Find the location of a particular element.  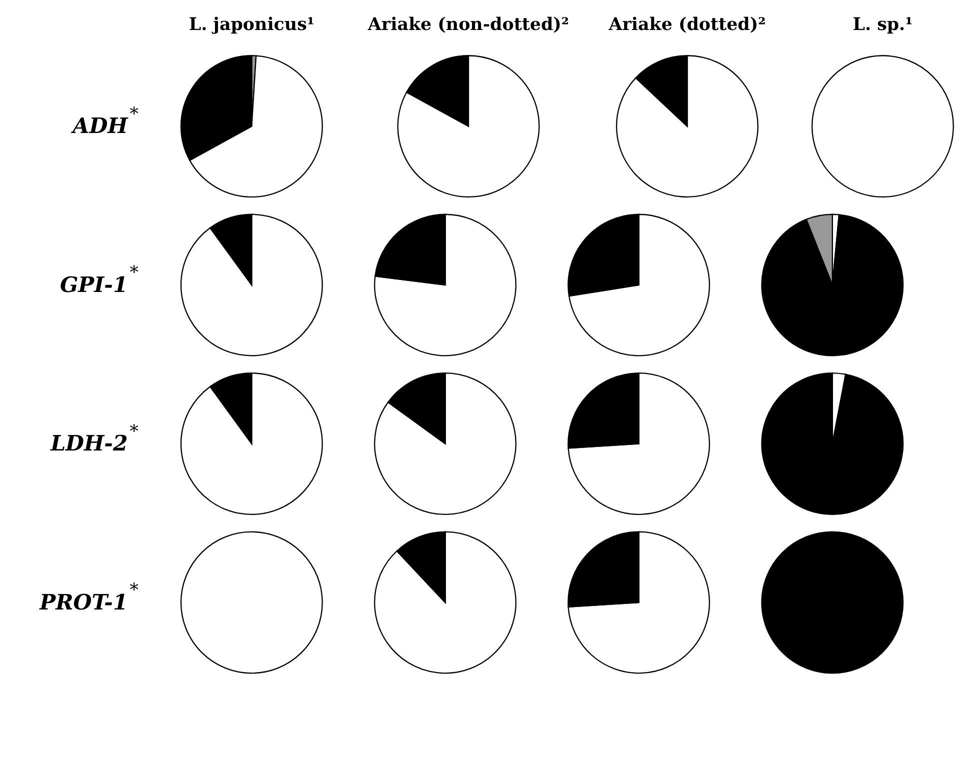

chart-title: L. sp.¹ is located at coordinates (882, 25).